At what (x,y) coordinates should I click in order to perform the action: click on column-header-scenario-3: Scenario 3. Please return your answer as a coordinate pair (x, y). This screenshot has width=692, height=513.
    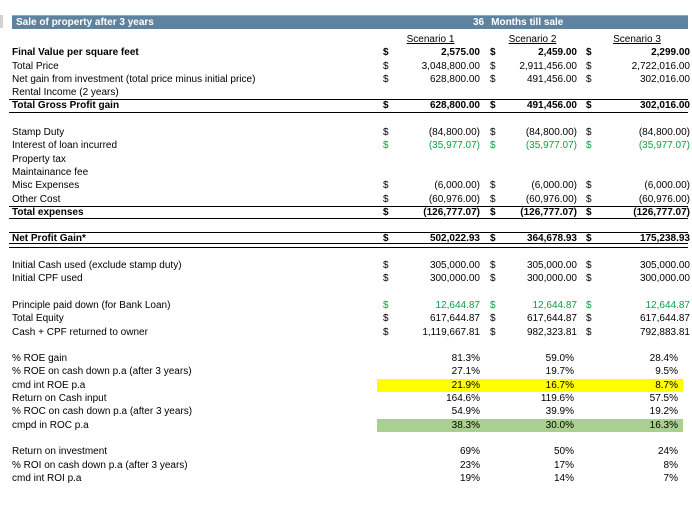
    Looking at the image, I should click on (637, 39).